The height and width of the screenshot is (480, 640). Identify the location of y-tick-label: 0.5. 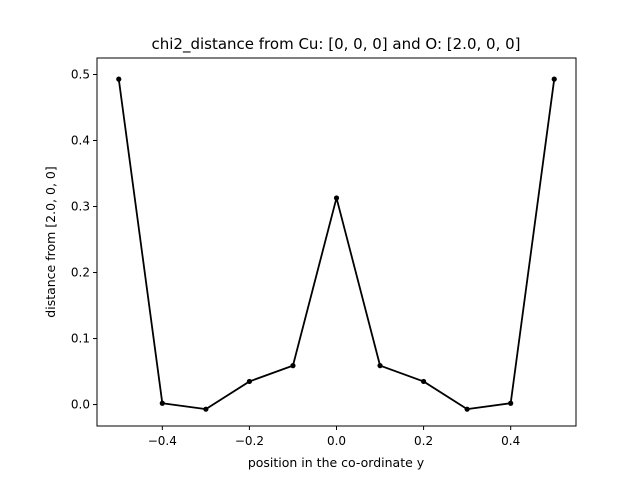
(80, 75).